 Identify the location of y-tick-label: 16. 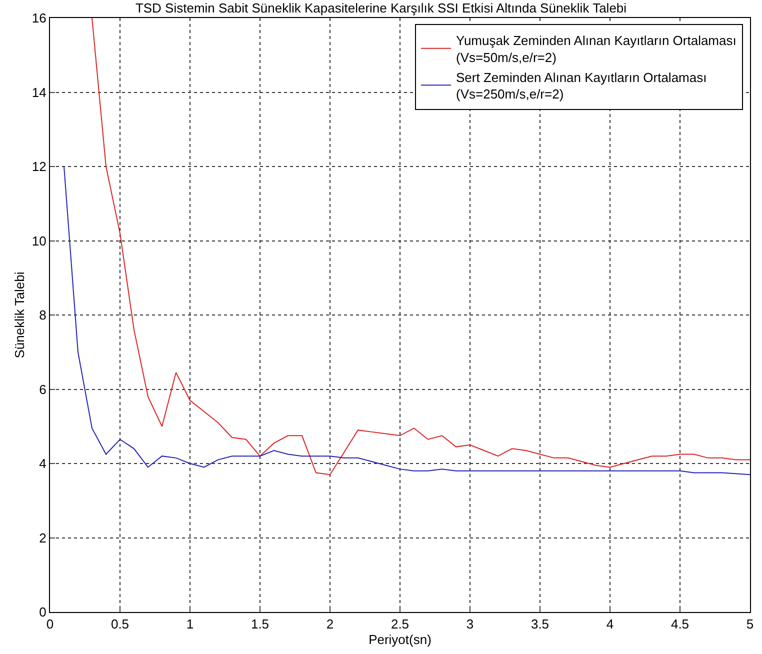
(39, 18).